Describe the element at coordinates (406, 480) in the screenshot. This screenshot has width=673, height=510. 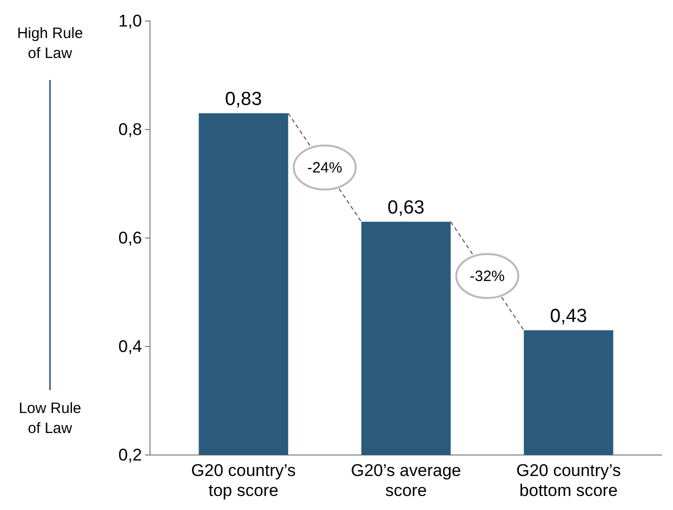
I see `x-tick-label: G20’s average score` at that location.